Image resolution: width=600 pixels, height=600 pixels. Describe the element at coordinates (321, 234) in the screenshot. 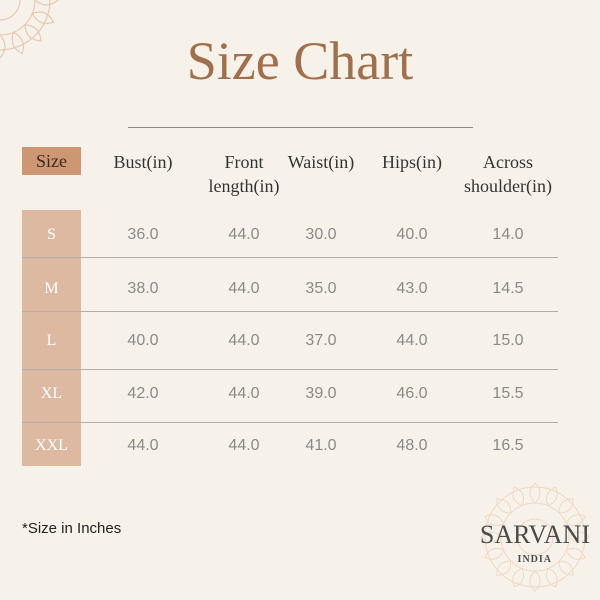

I see `cell-waist: 30.0` at that location.